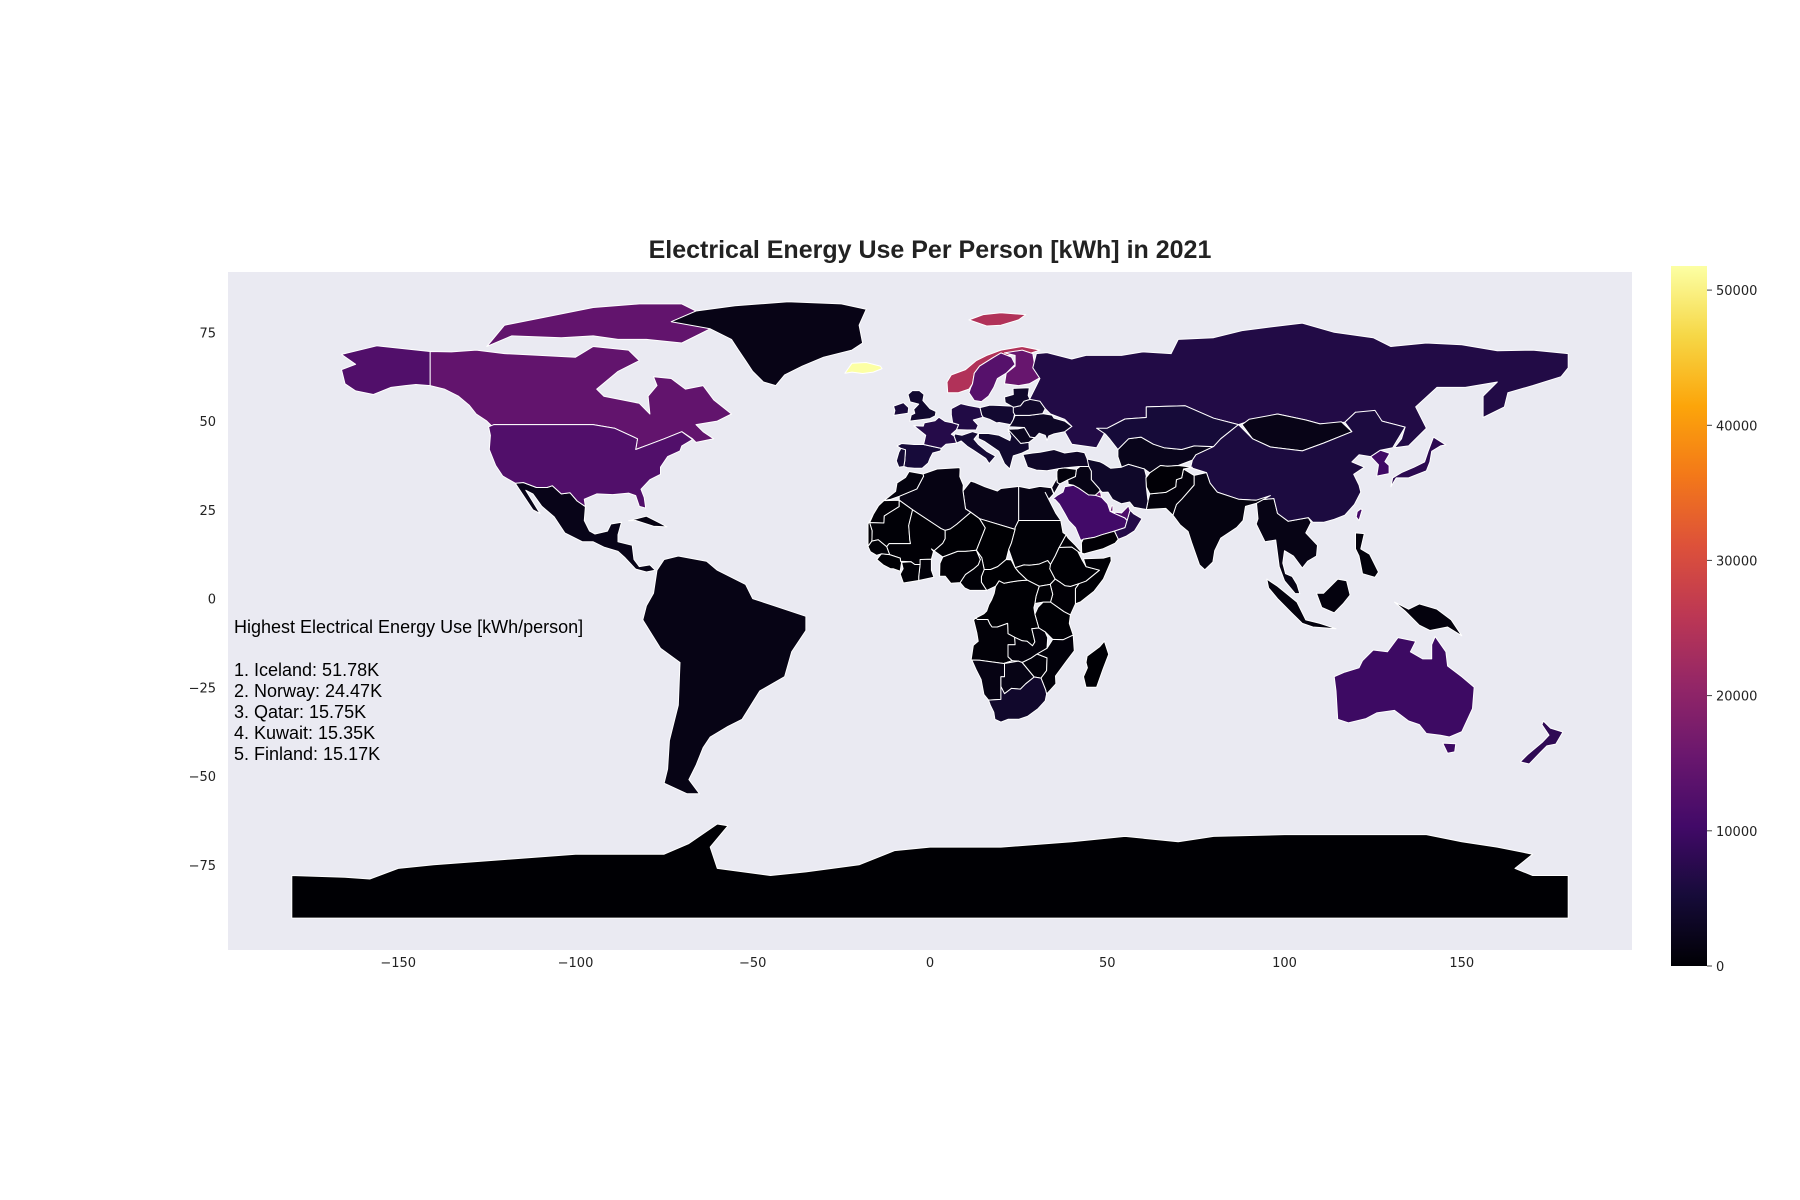 This screenshot has width=1800, height=1200. I want to click on country-portugal, so click(900, 457).